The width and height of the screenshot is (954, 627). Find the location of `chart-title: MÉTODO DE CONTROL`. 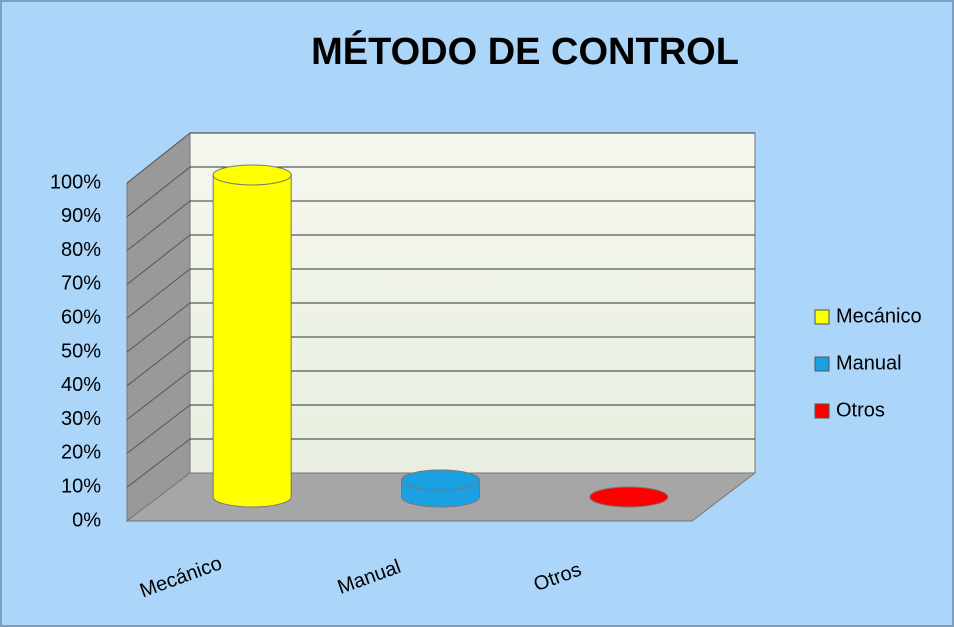

chart-title: MÉTODO DE CONTROL is located at coordinates (525, 51).